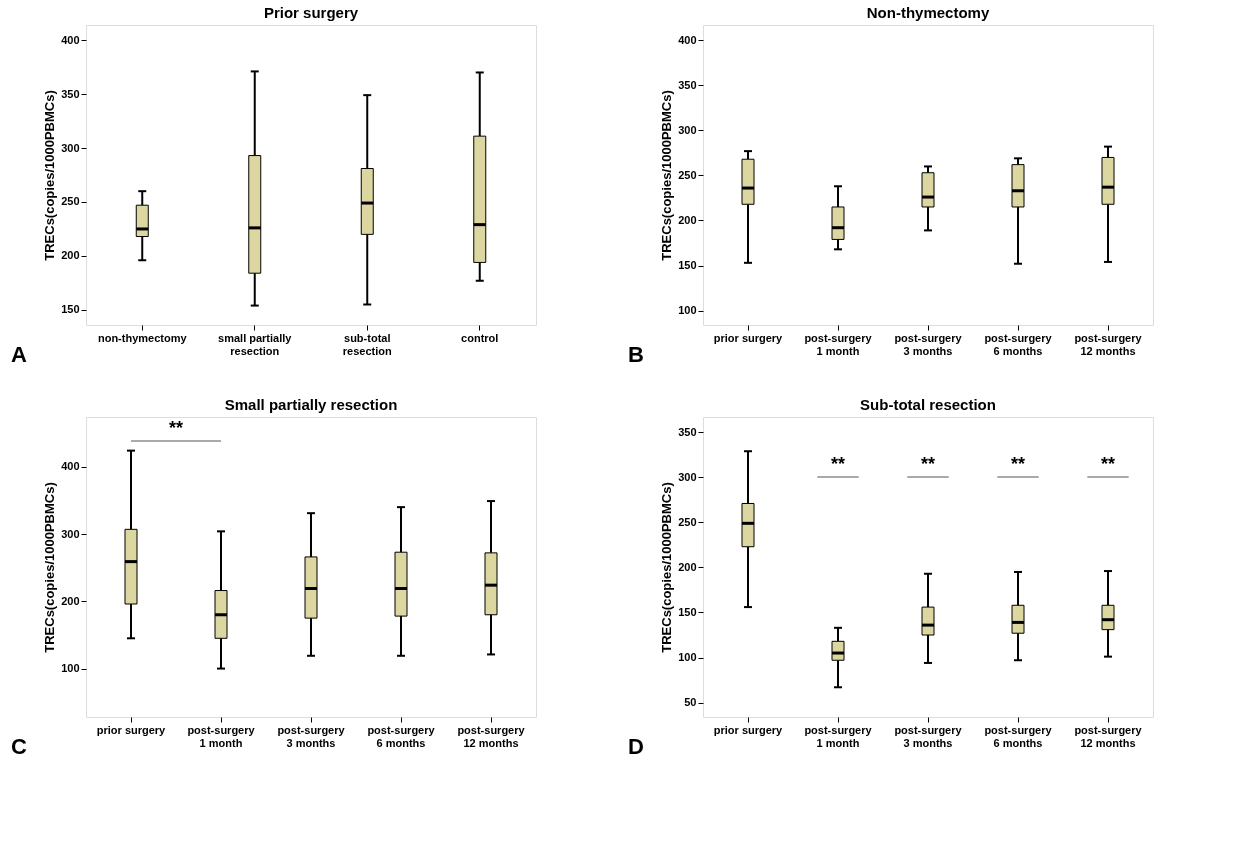 The width and height of the screenshot is (1239, 844). What do you see at coordinates (311, 404) in the screenshot?
I see `chart-title: Small partially resection` at bounding box center [311, 404].